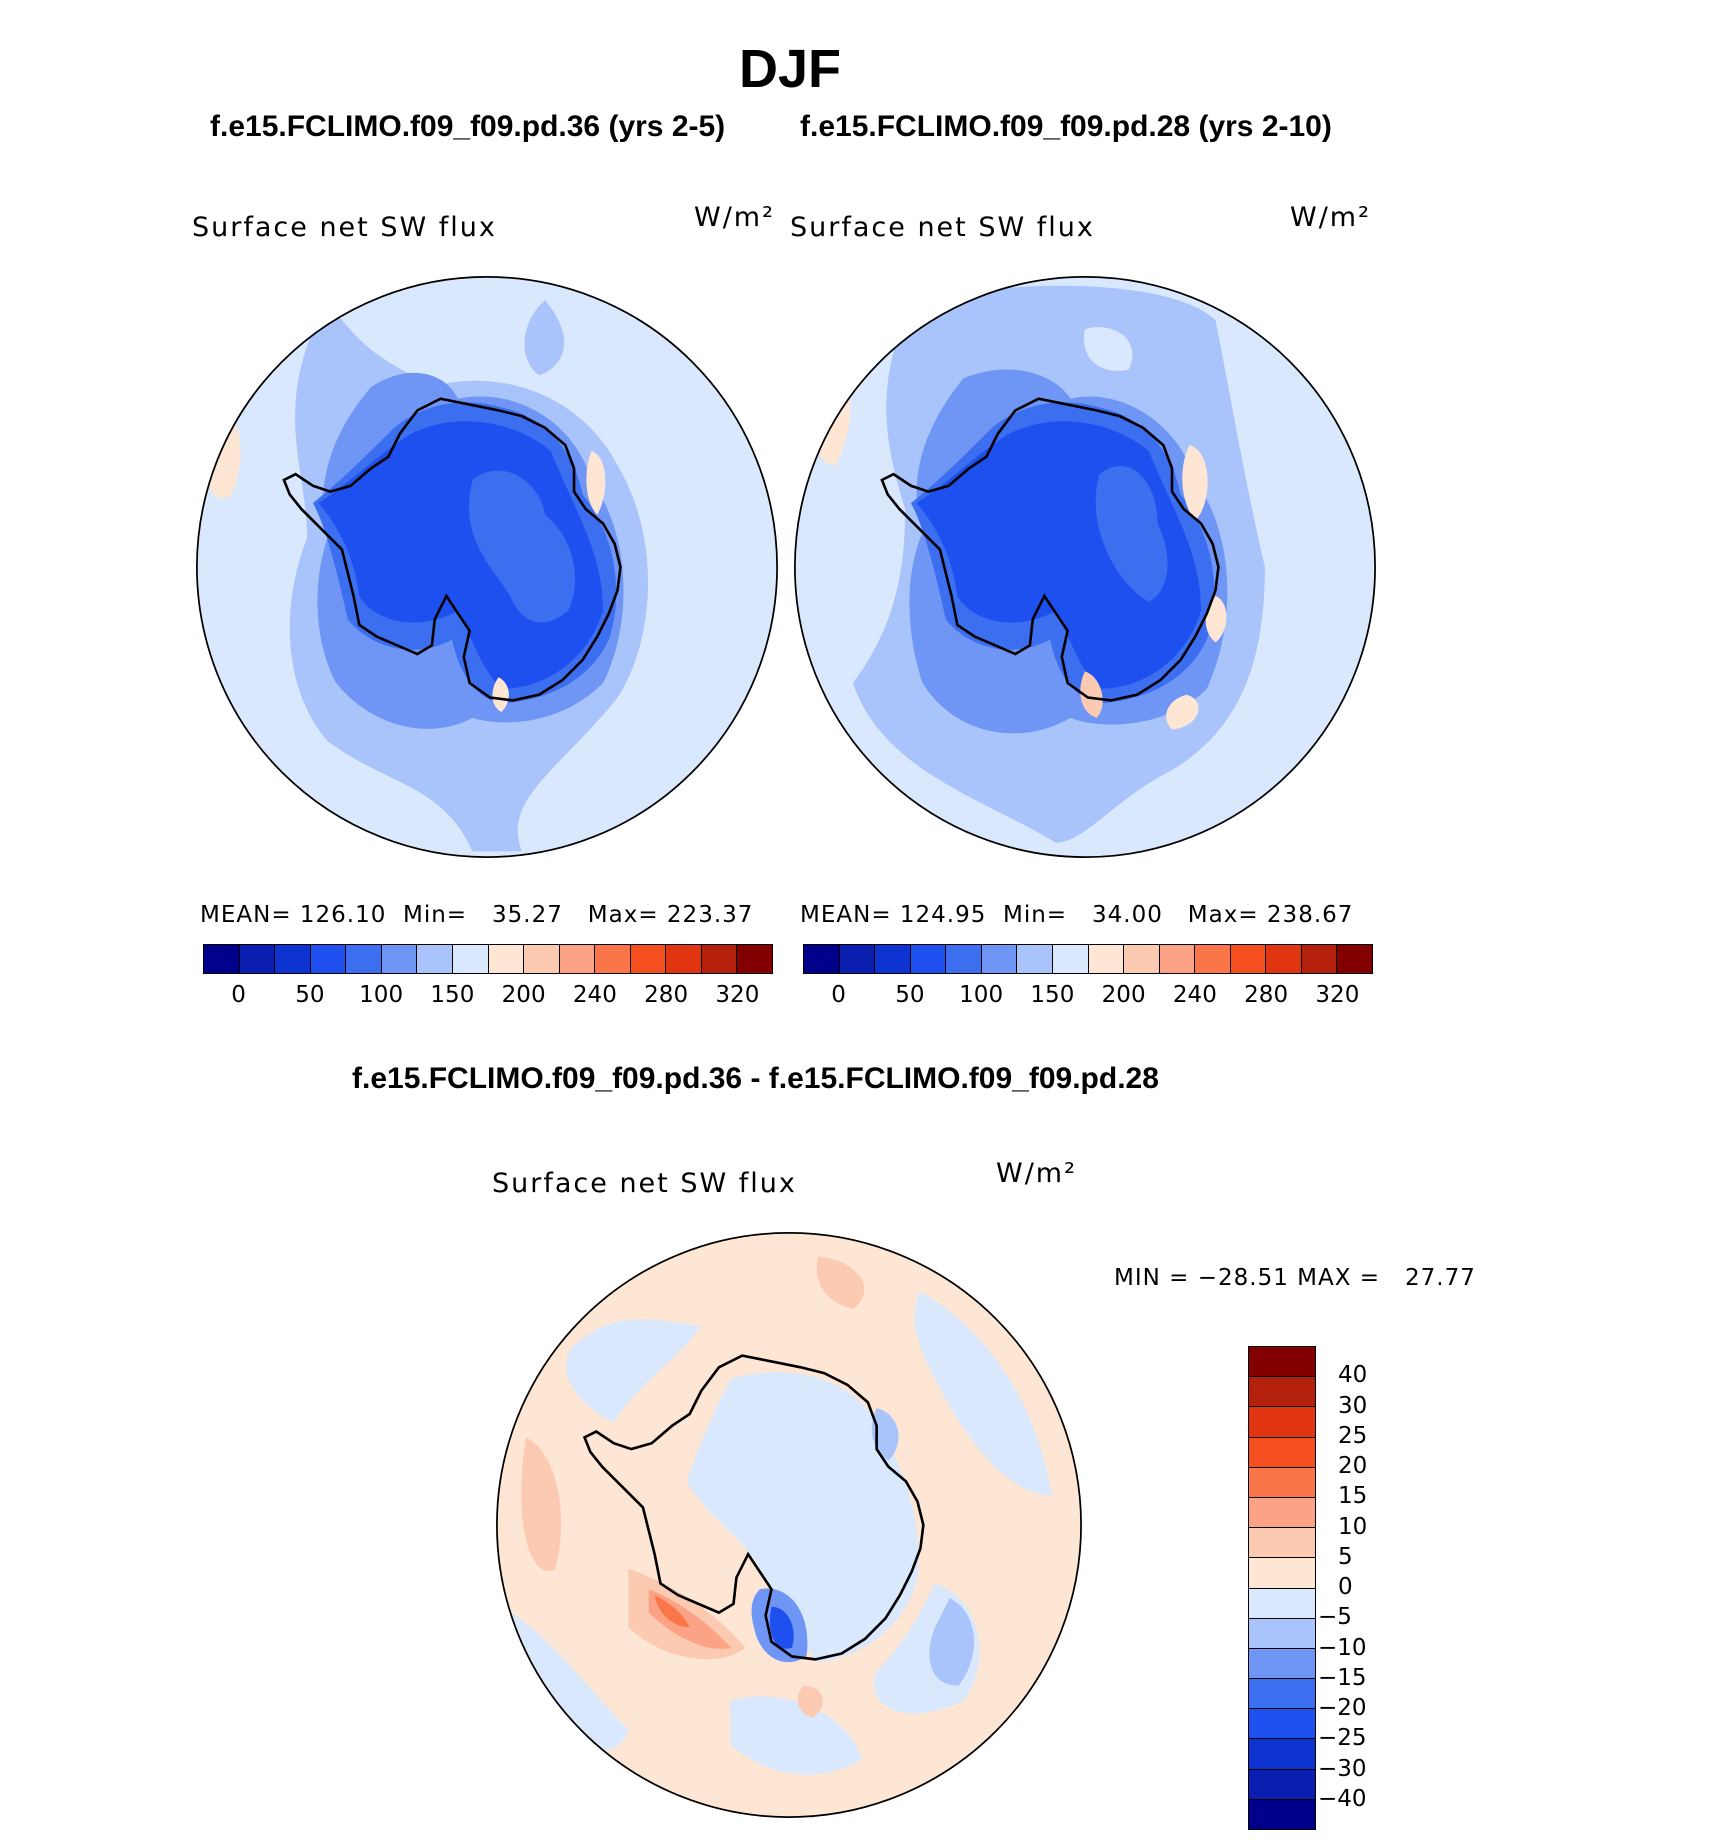 The image size is (1710, 1840). I want to click on panel-left-variable-label: Surface net SW flux, so click(344, 227).